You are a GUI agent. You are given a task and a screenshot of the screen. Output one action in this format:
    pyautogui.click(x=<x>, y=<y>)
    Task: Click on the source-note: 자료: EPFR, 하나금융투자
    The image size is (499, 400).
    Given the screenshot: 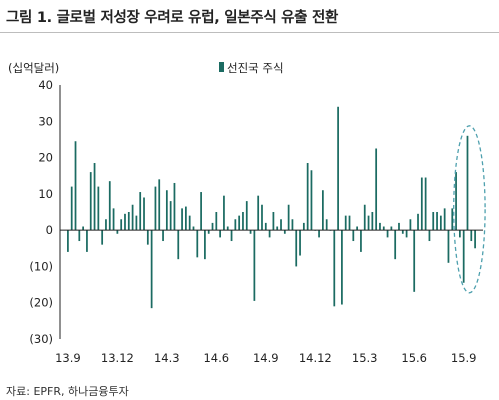 What is the action you would take?
    pyautogui.click(x=67, y=391)
    